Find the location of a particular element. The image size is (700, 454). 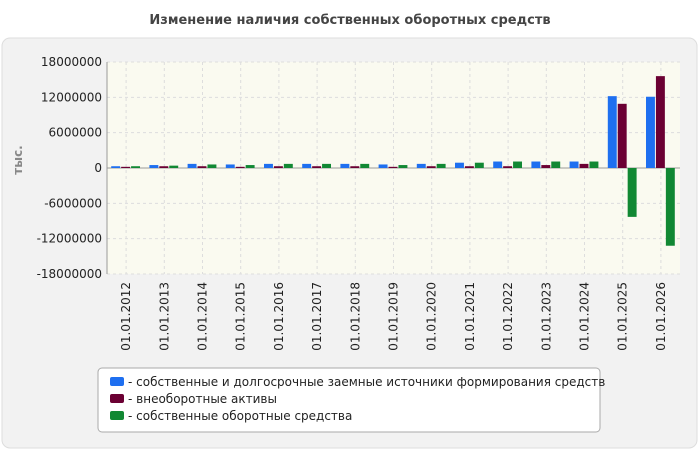

x-tick-label: 01.01.2021 is located at coordinates (470, 316).